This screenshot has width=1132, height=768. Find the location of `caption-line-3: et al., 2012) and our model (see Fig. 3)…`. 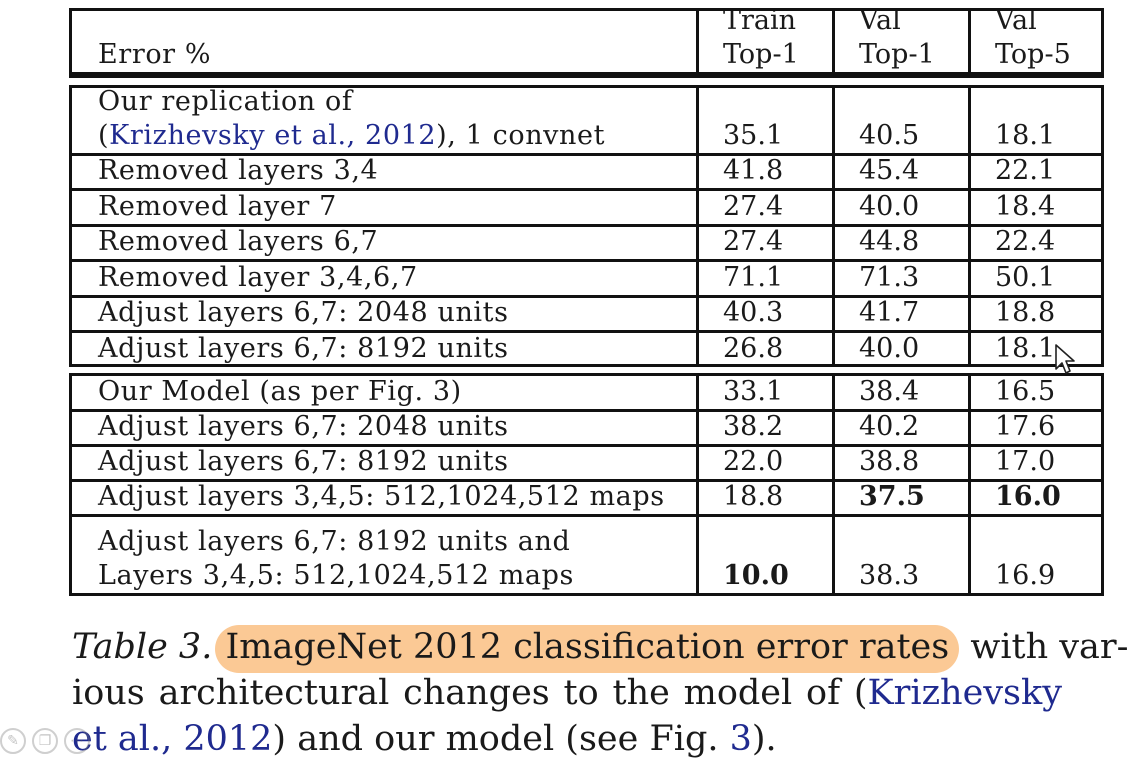

caption-line-3: et al., 2012) and our model (see Fig. 3)… is located at coordinates (424, 739).